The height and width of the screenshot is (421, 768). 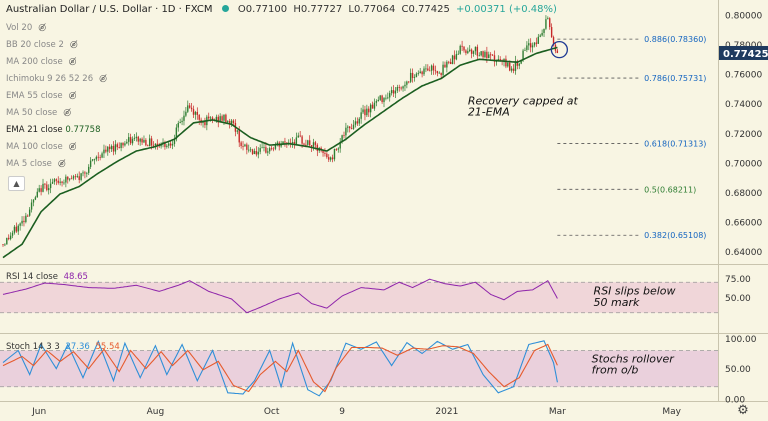 I want to click on settings-button: ⚙, so click(x=743, y=411).